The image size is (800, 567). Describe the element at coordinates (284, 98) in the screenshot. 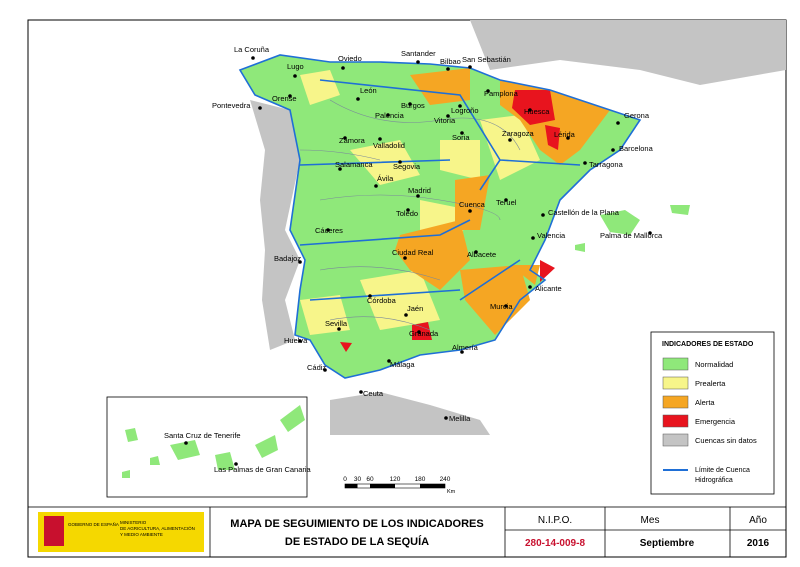

I see `city-label: Orense` at that location.